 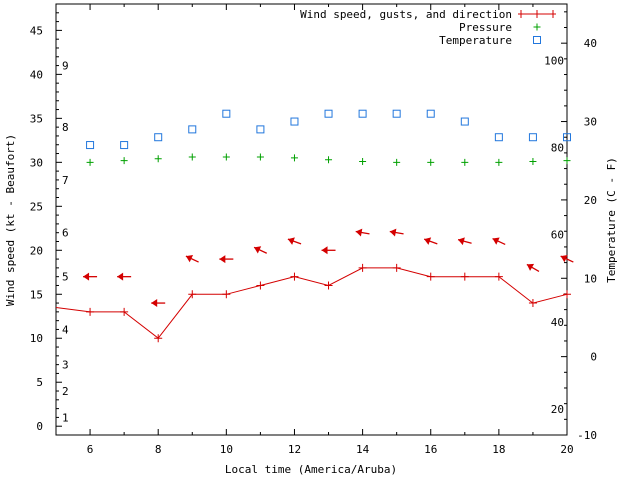 What do you see at coordinates (430, 449) in the screenshot?
I see `x-tick-label: 16` at bounding box center [430, 449].